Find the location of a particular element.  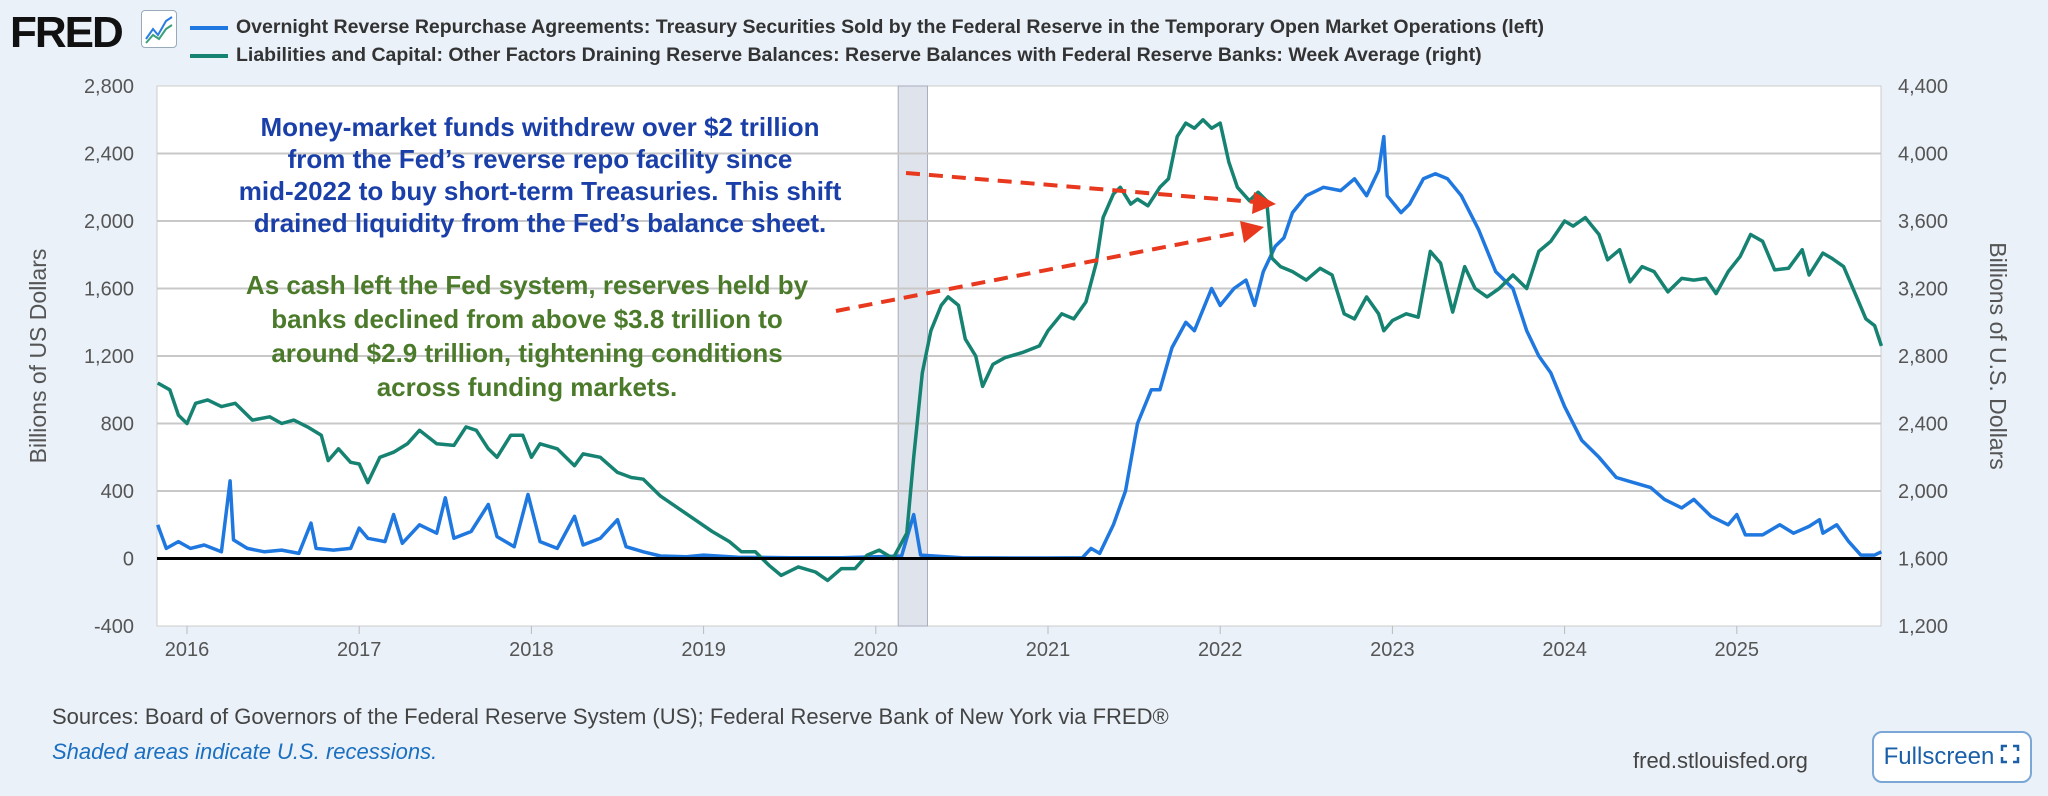

annotation-green-line: across funding markets. is located at coordinates (527, 387).